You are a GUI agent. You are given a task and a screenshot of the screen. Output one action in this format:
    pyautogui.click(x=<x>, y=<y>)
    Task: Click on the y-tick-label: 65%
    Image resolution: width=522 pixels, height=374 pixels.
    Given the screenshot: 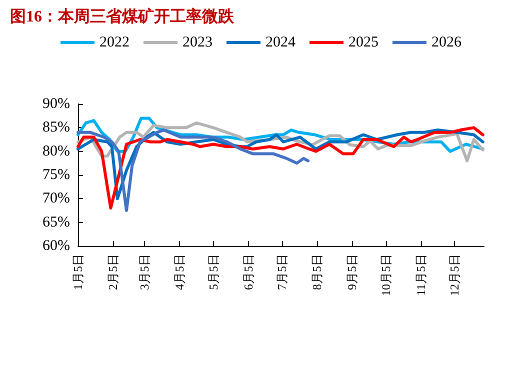 What is the action you would take?
    pyautogui.click(x=56, y=222)
    